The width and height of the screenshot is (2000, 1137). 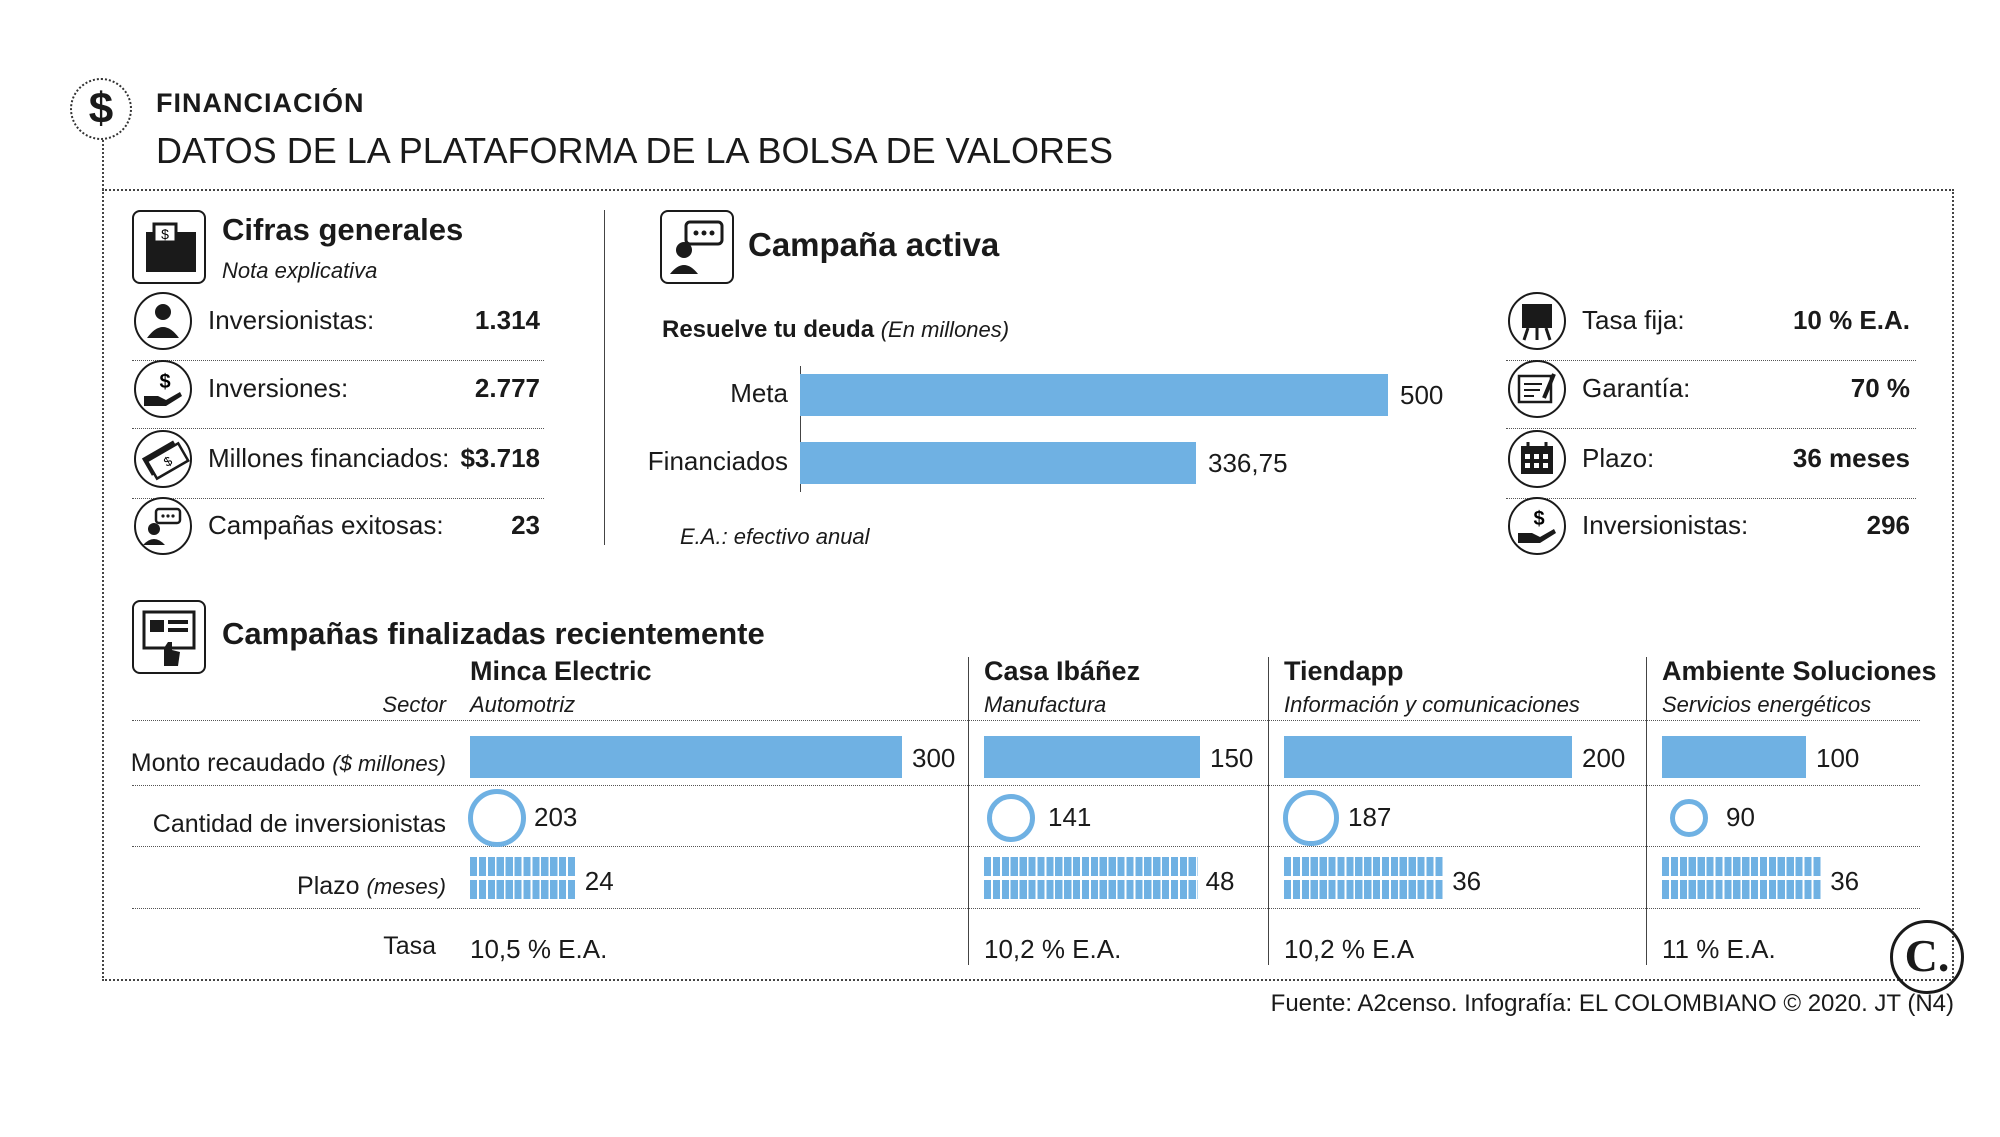 What do you see at coordinates (759, 393) in the screenshot?
I see `bar-category-label: Meta` at bounding box center [759, 393].